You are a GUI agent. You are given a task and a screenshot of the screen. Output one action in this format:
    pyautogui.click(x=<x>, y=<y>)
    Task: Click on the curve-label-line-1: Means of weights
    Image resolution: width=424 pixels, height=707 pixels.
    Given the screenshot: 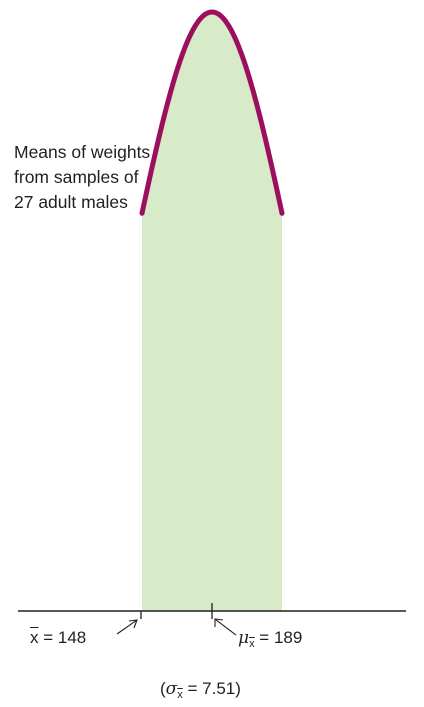 What is the action you would take?
    pyautogui.click(x=82, y=152)
    